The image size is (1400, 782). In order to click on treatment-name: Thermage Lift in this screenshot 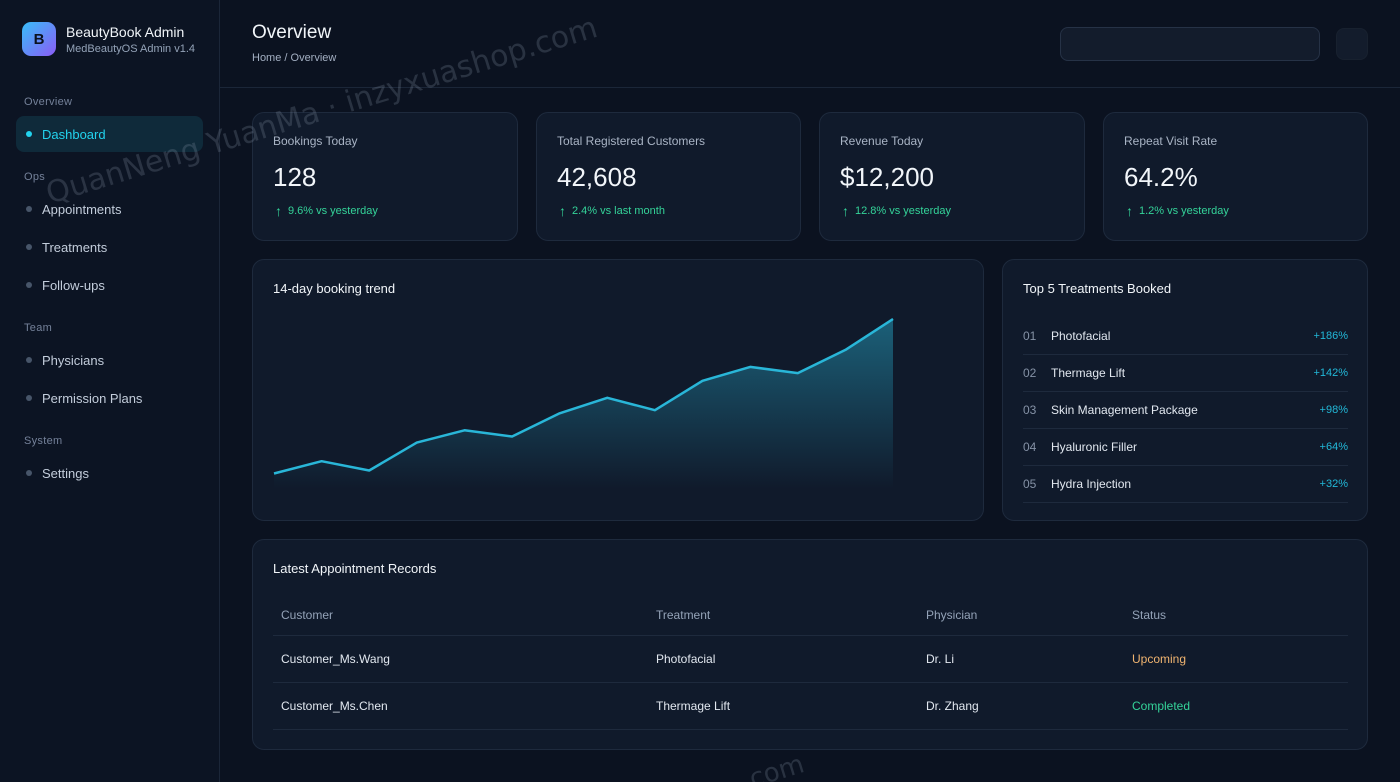, I will do `click(1088, 373)`.